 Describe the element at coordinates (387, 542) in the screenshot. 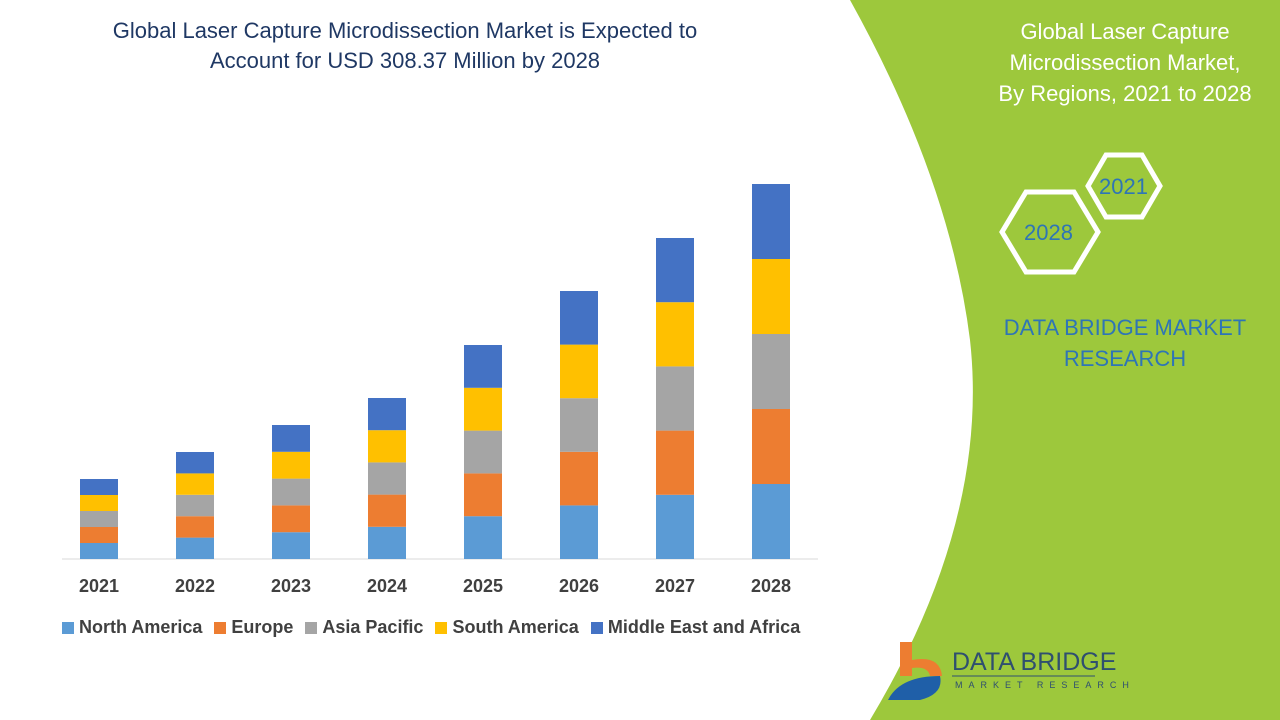

I see `bar-2024-north-america` at that location.